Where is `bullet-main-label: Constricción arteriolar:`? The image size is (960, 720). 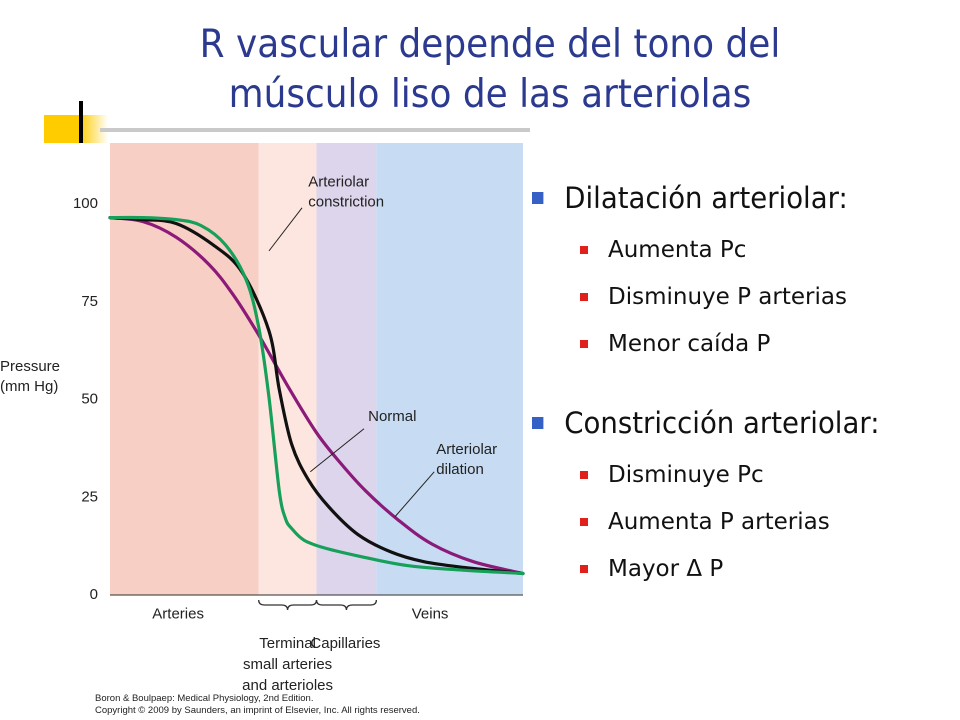
bullet-main-label: Constricción arteriolar: is located at coordinates (722, 423).